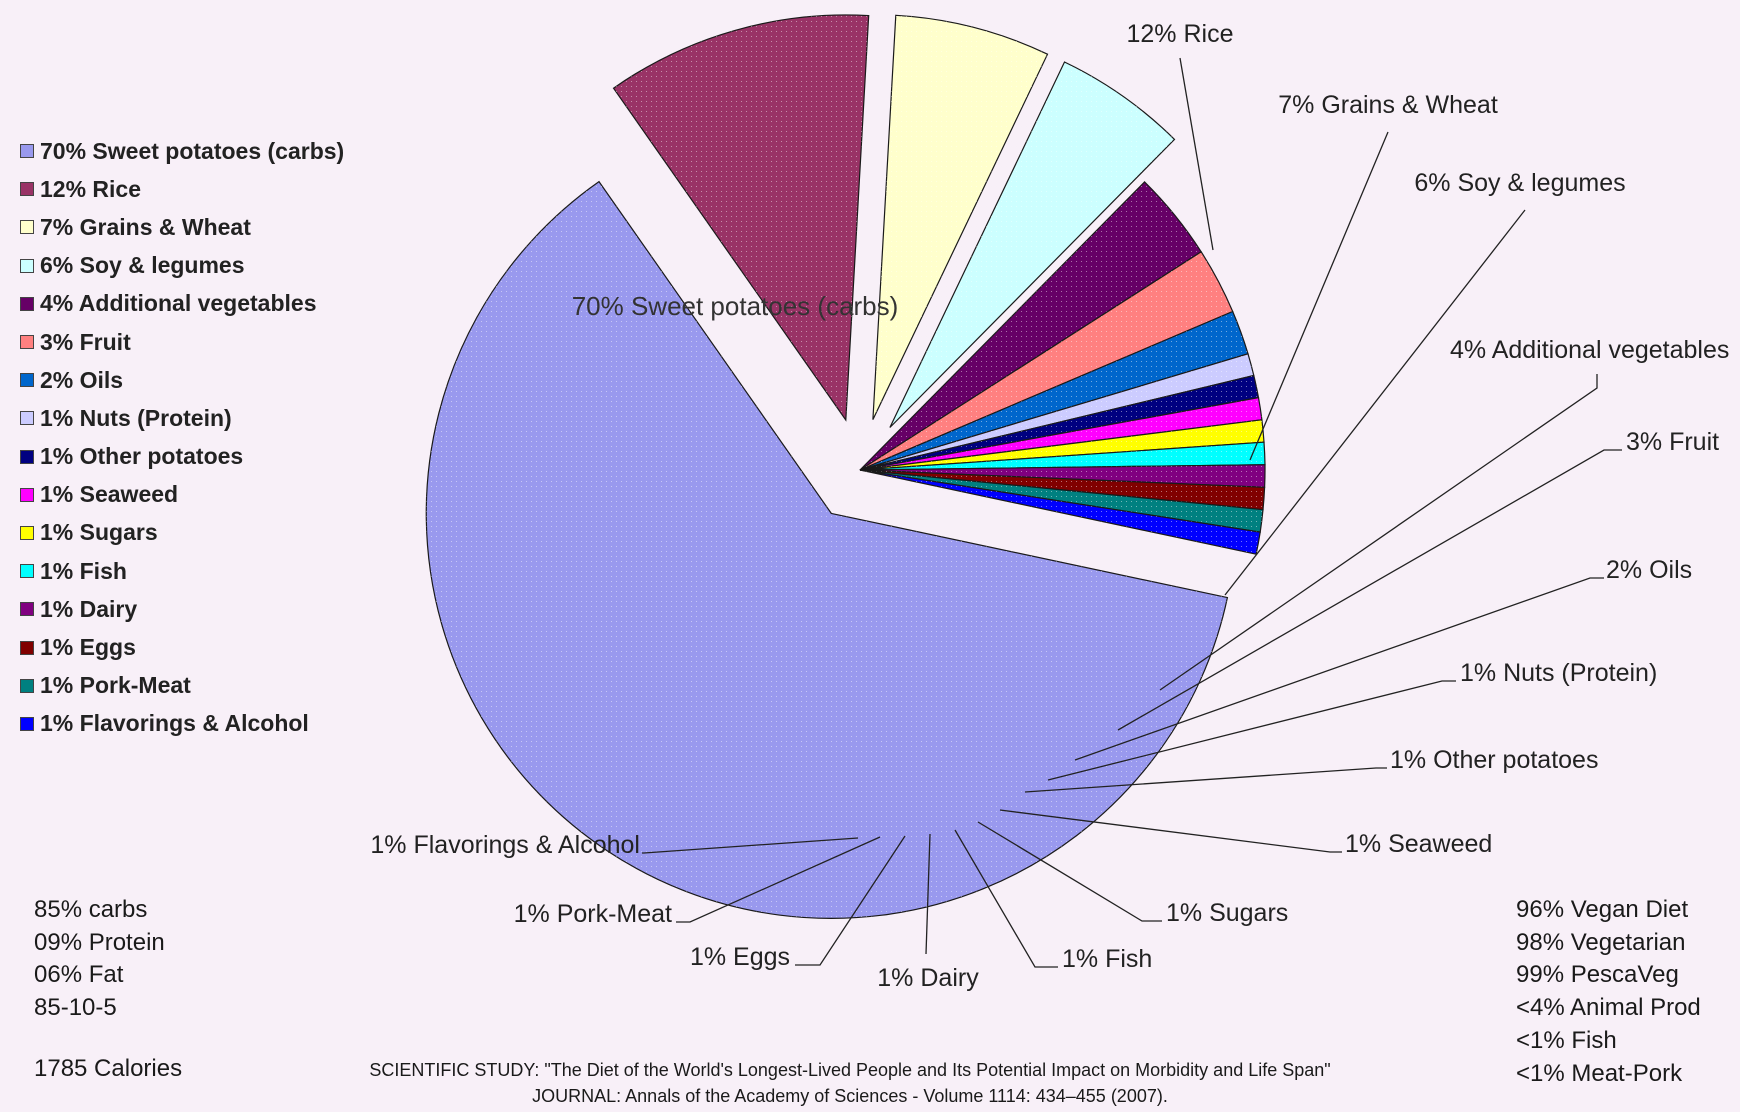 This screenshot has height=1112, width=1740. I want to click on macro-protein: 09% Protein, so click(99, 942).